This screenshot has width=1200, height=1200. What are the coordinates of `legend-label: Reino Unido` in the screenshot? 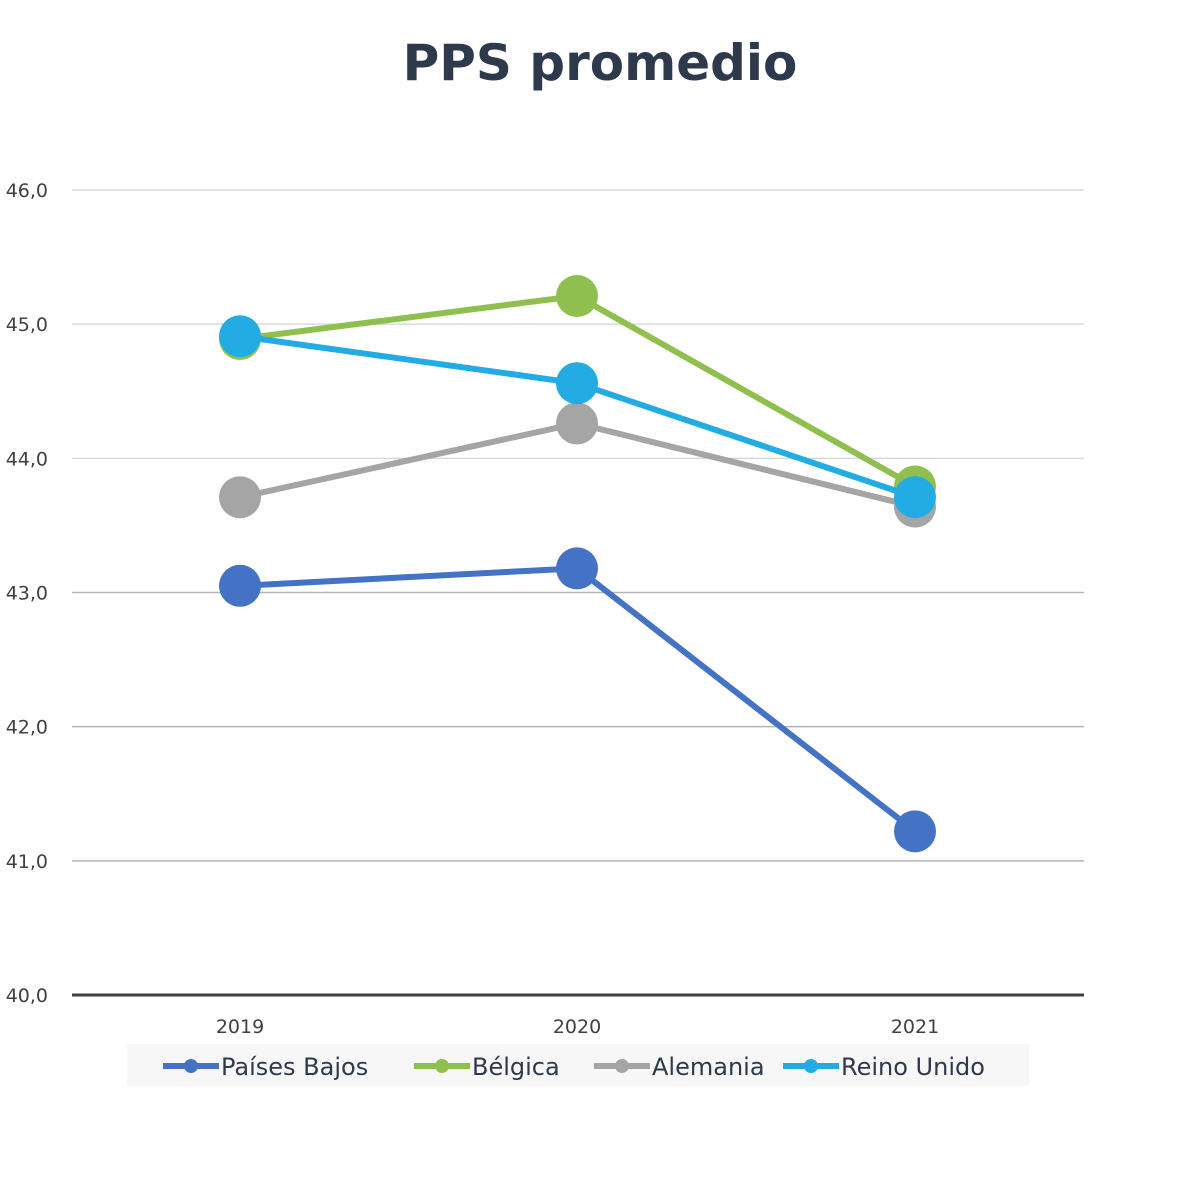 It's located at (913, 1067).